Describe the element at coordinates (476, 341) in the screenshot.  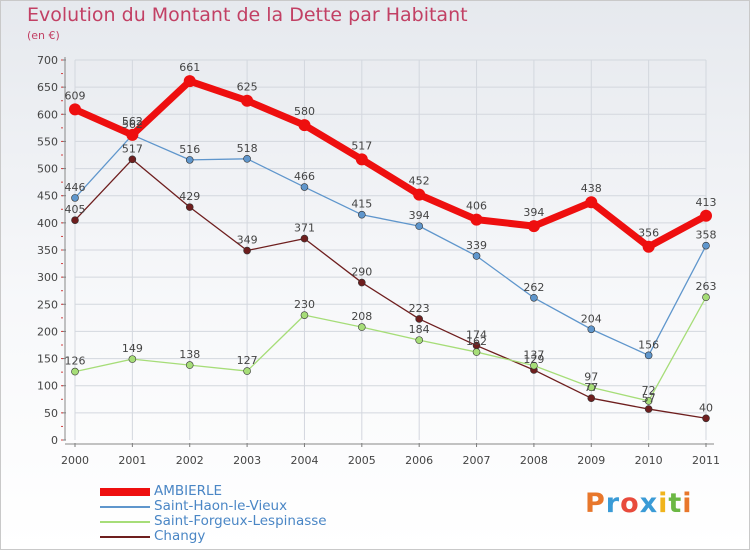
I see `data-label: 162` at that location.